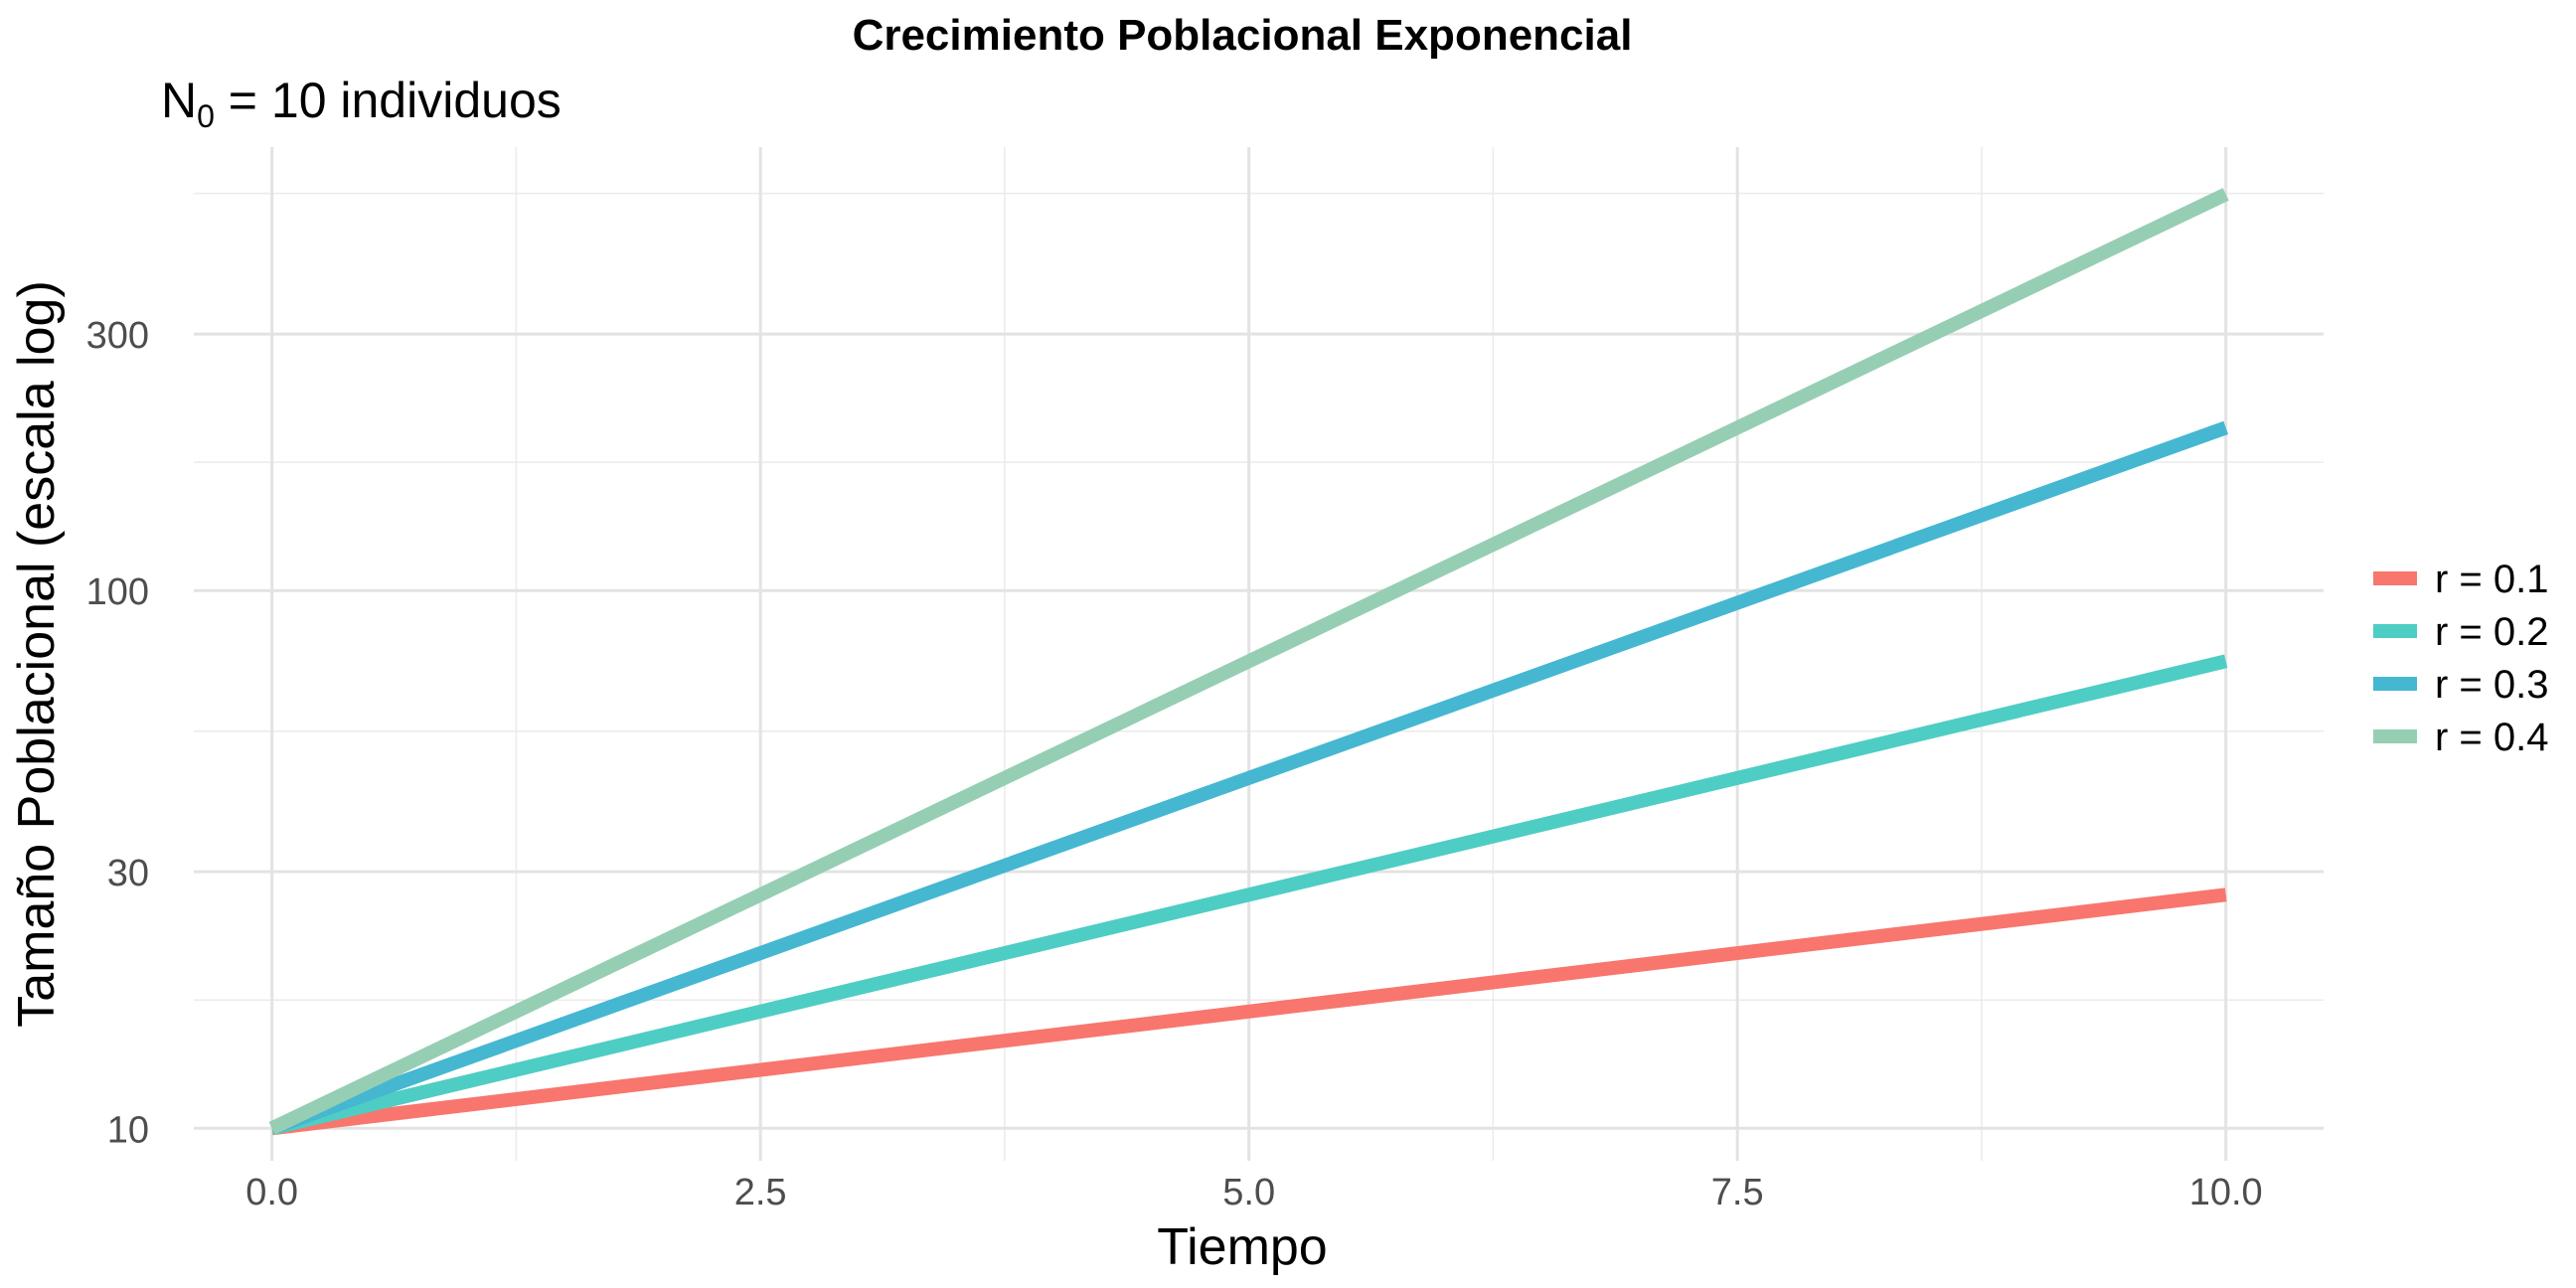 The width and height of the screenshot is (2576, 1288). Describe the element at coordinates (1248, 1192) in the screenshot. I see `x-tick-label: 5.0` at that location.